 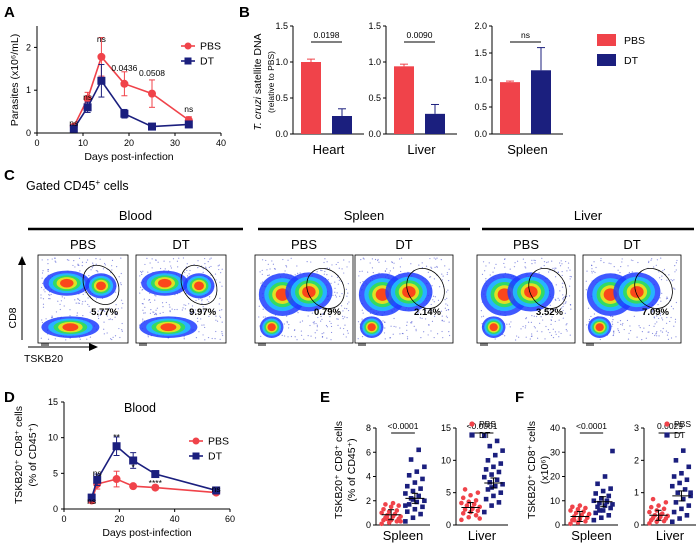 I want to click on legend-label-dt: DT, so click(x=631, y=61).